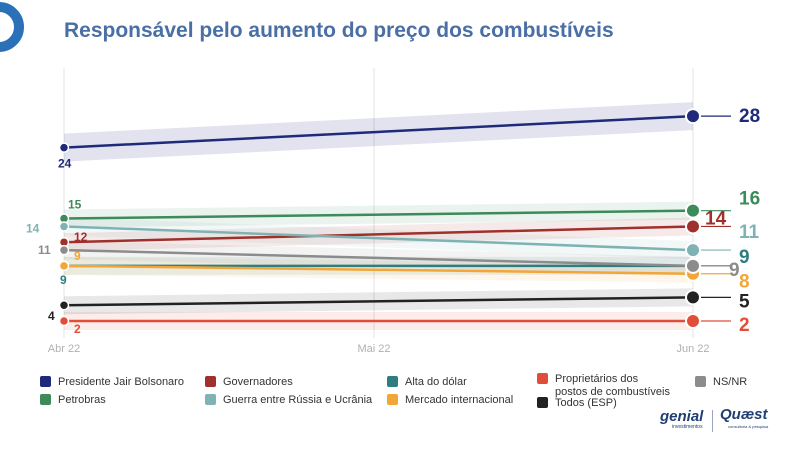 Image resolution: width=800 pixels, height=449 pixels. What do you see at coordinates (51, 316) in the screenshot?
I see `series-start-label: 4` at bounding box center [51, 316].